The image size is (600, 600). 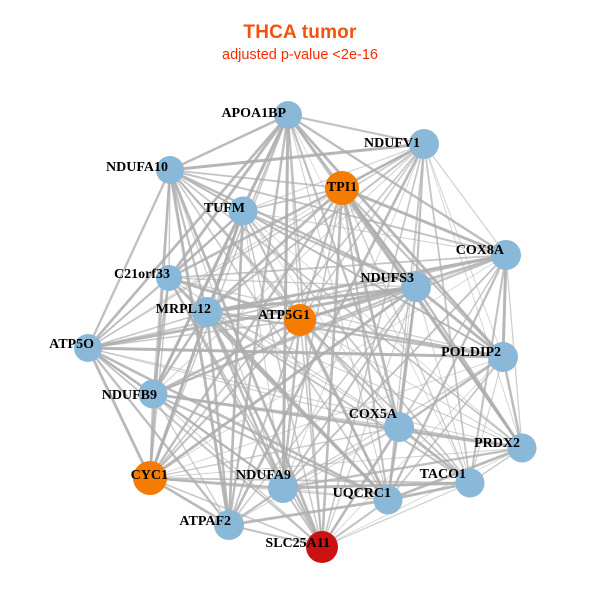 I want to click on network-node-tufm, so click(x=243, y=211).